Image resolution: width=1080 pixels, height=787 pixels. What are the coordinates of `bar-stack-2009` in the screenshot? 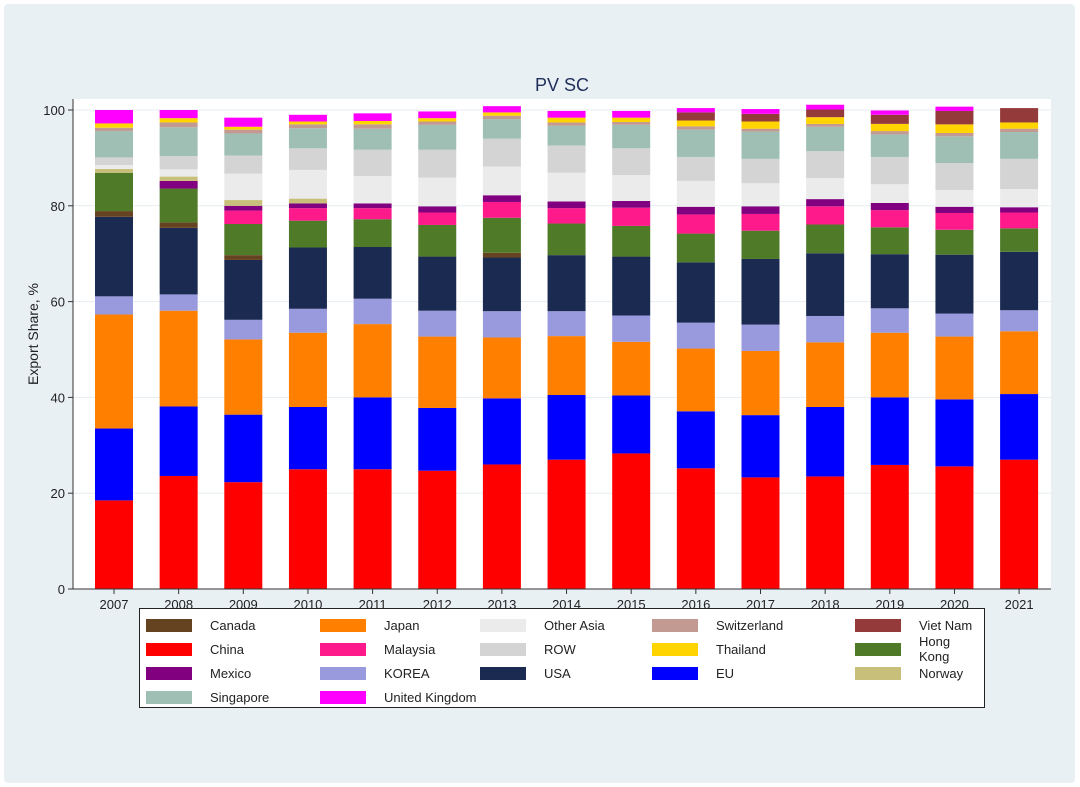 It's located at (243, 353).